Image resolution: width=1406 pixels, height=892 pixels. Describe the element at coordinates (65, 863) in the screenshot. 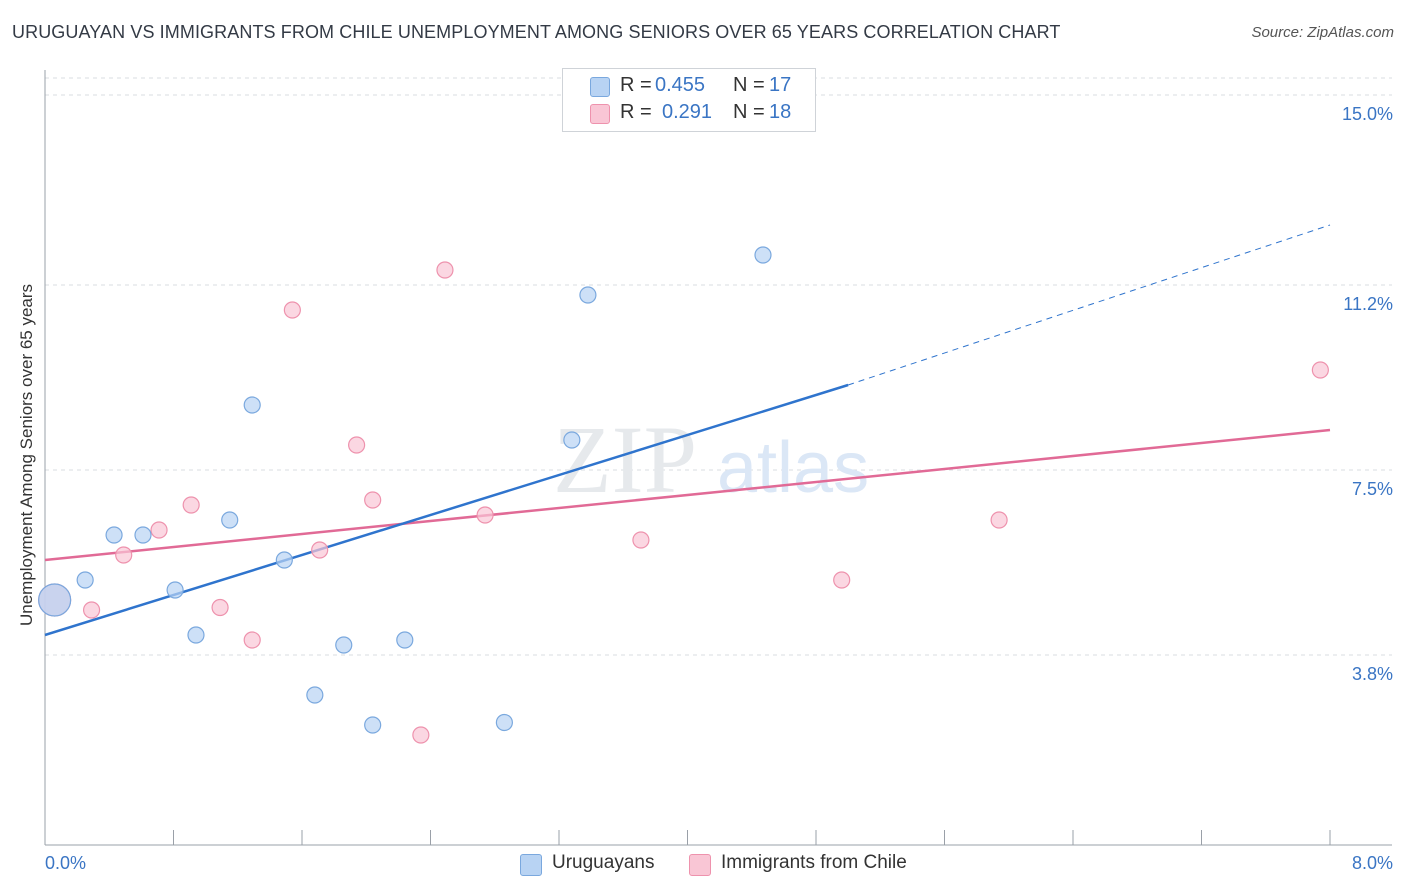

I see `x-tick-label-min: 0.0%` at that location.